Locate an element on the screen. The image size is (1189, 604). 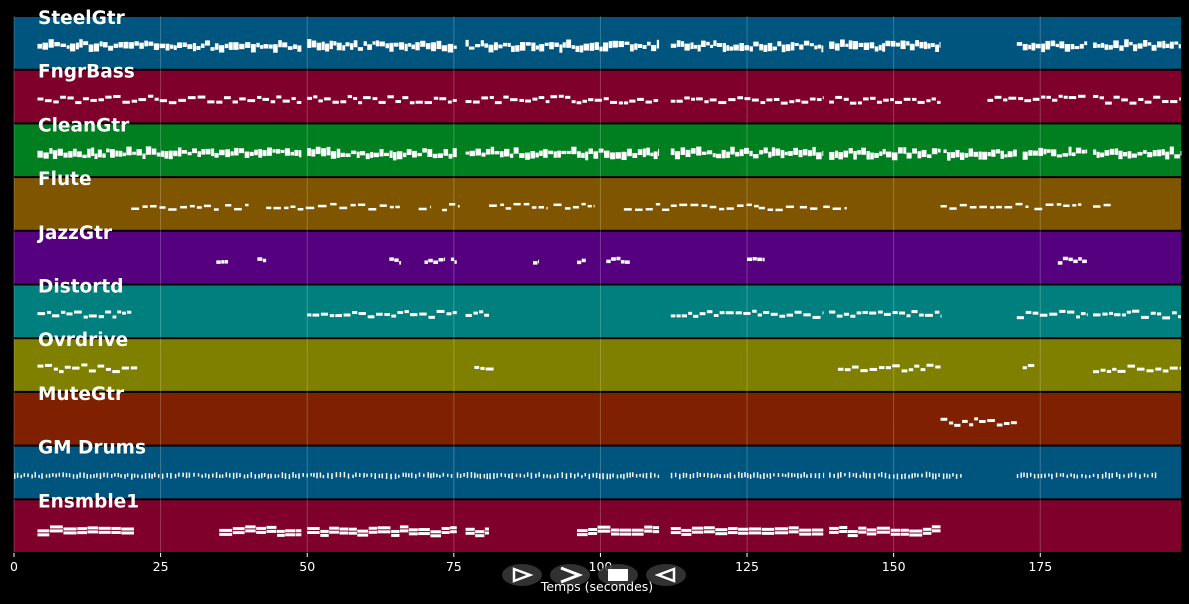
x-tick-label: 25 is located at coordinates (161, 566).